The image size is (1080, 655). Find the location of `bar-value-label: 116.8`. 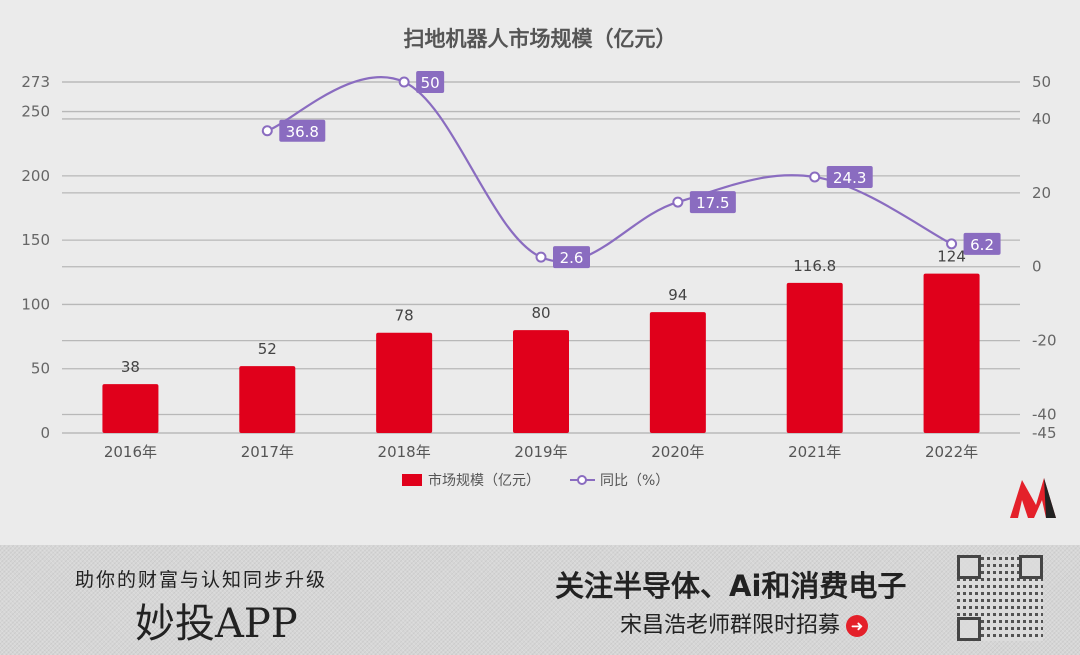

bar-value-label: 116.8 is located at coordinates (814, 266).